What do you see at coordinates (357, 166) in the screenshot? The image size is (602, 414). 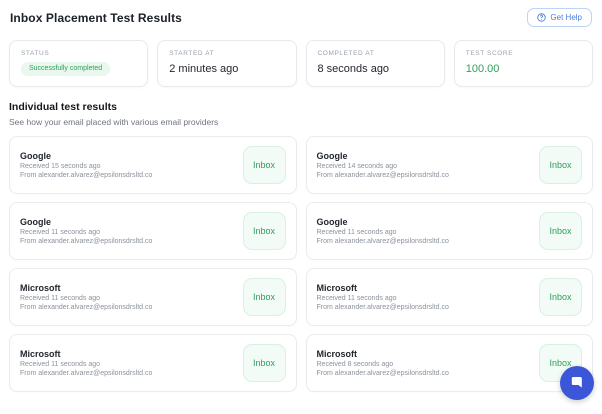 I see `received-time: Received 14 seconds ago` at bounding box center [357, 166].